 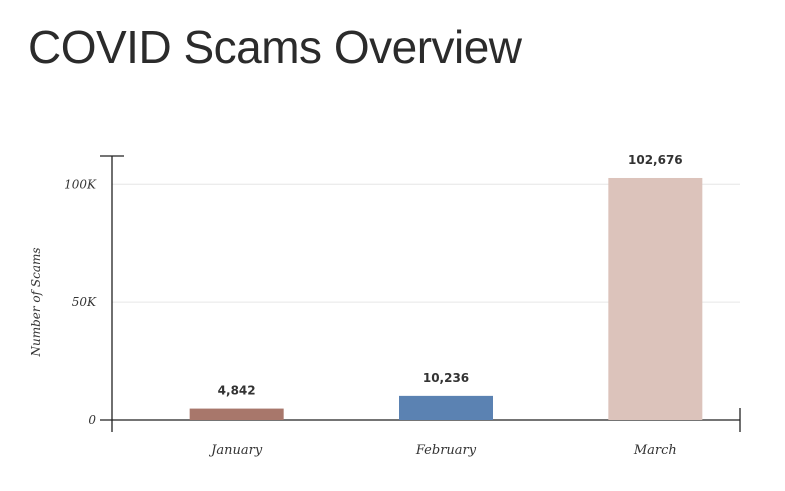 What do you see at coordinates (237, 391) in the screenshot?
I see `data-label: 4,842` at bounding box center [237, 391].